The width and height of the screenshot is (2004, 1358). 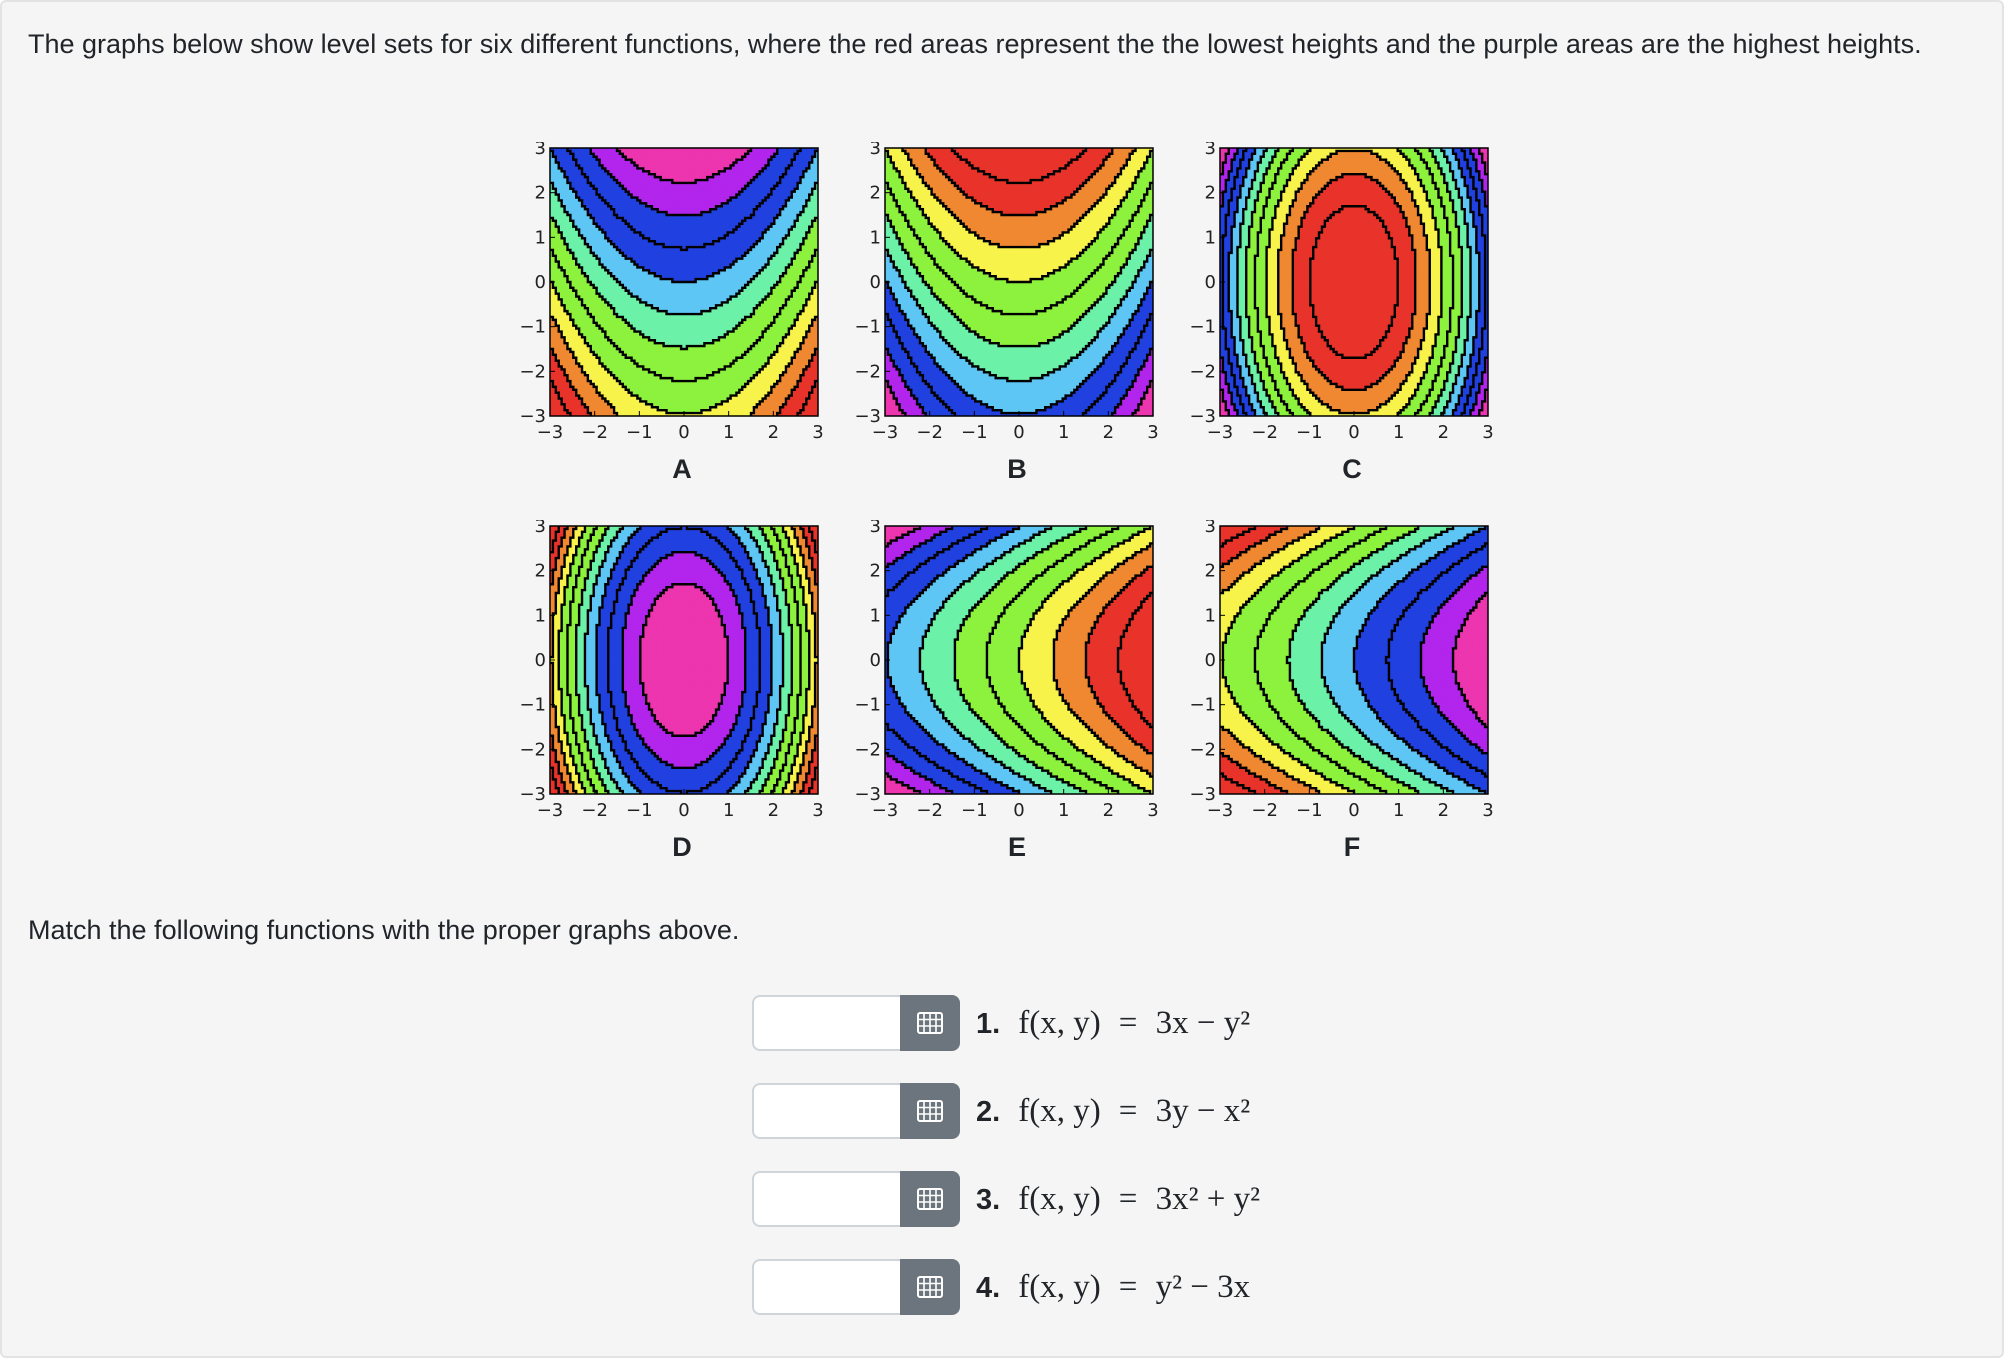 I want to click on graph-d: −3 −2 −1 0 1 2 3 3 2 1 0 −1 −2 −3 D, so click(x=682, y=695).